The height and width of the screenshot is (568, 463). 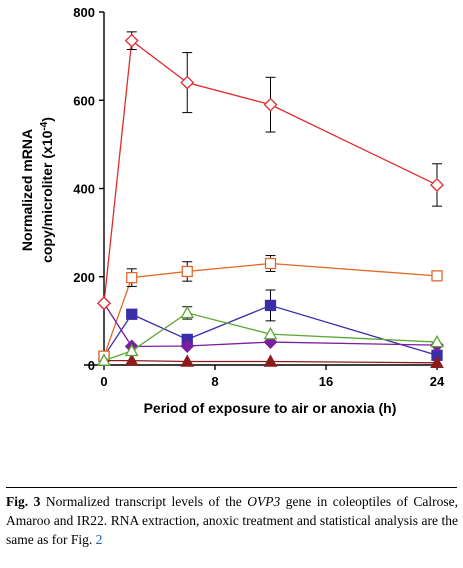 What do you see at coordinates (326, 381) in the screenshot?
I see `x-tick-label: 16` at bounding box center [326, 381].